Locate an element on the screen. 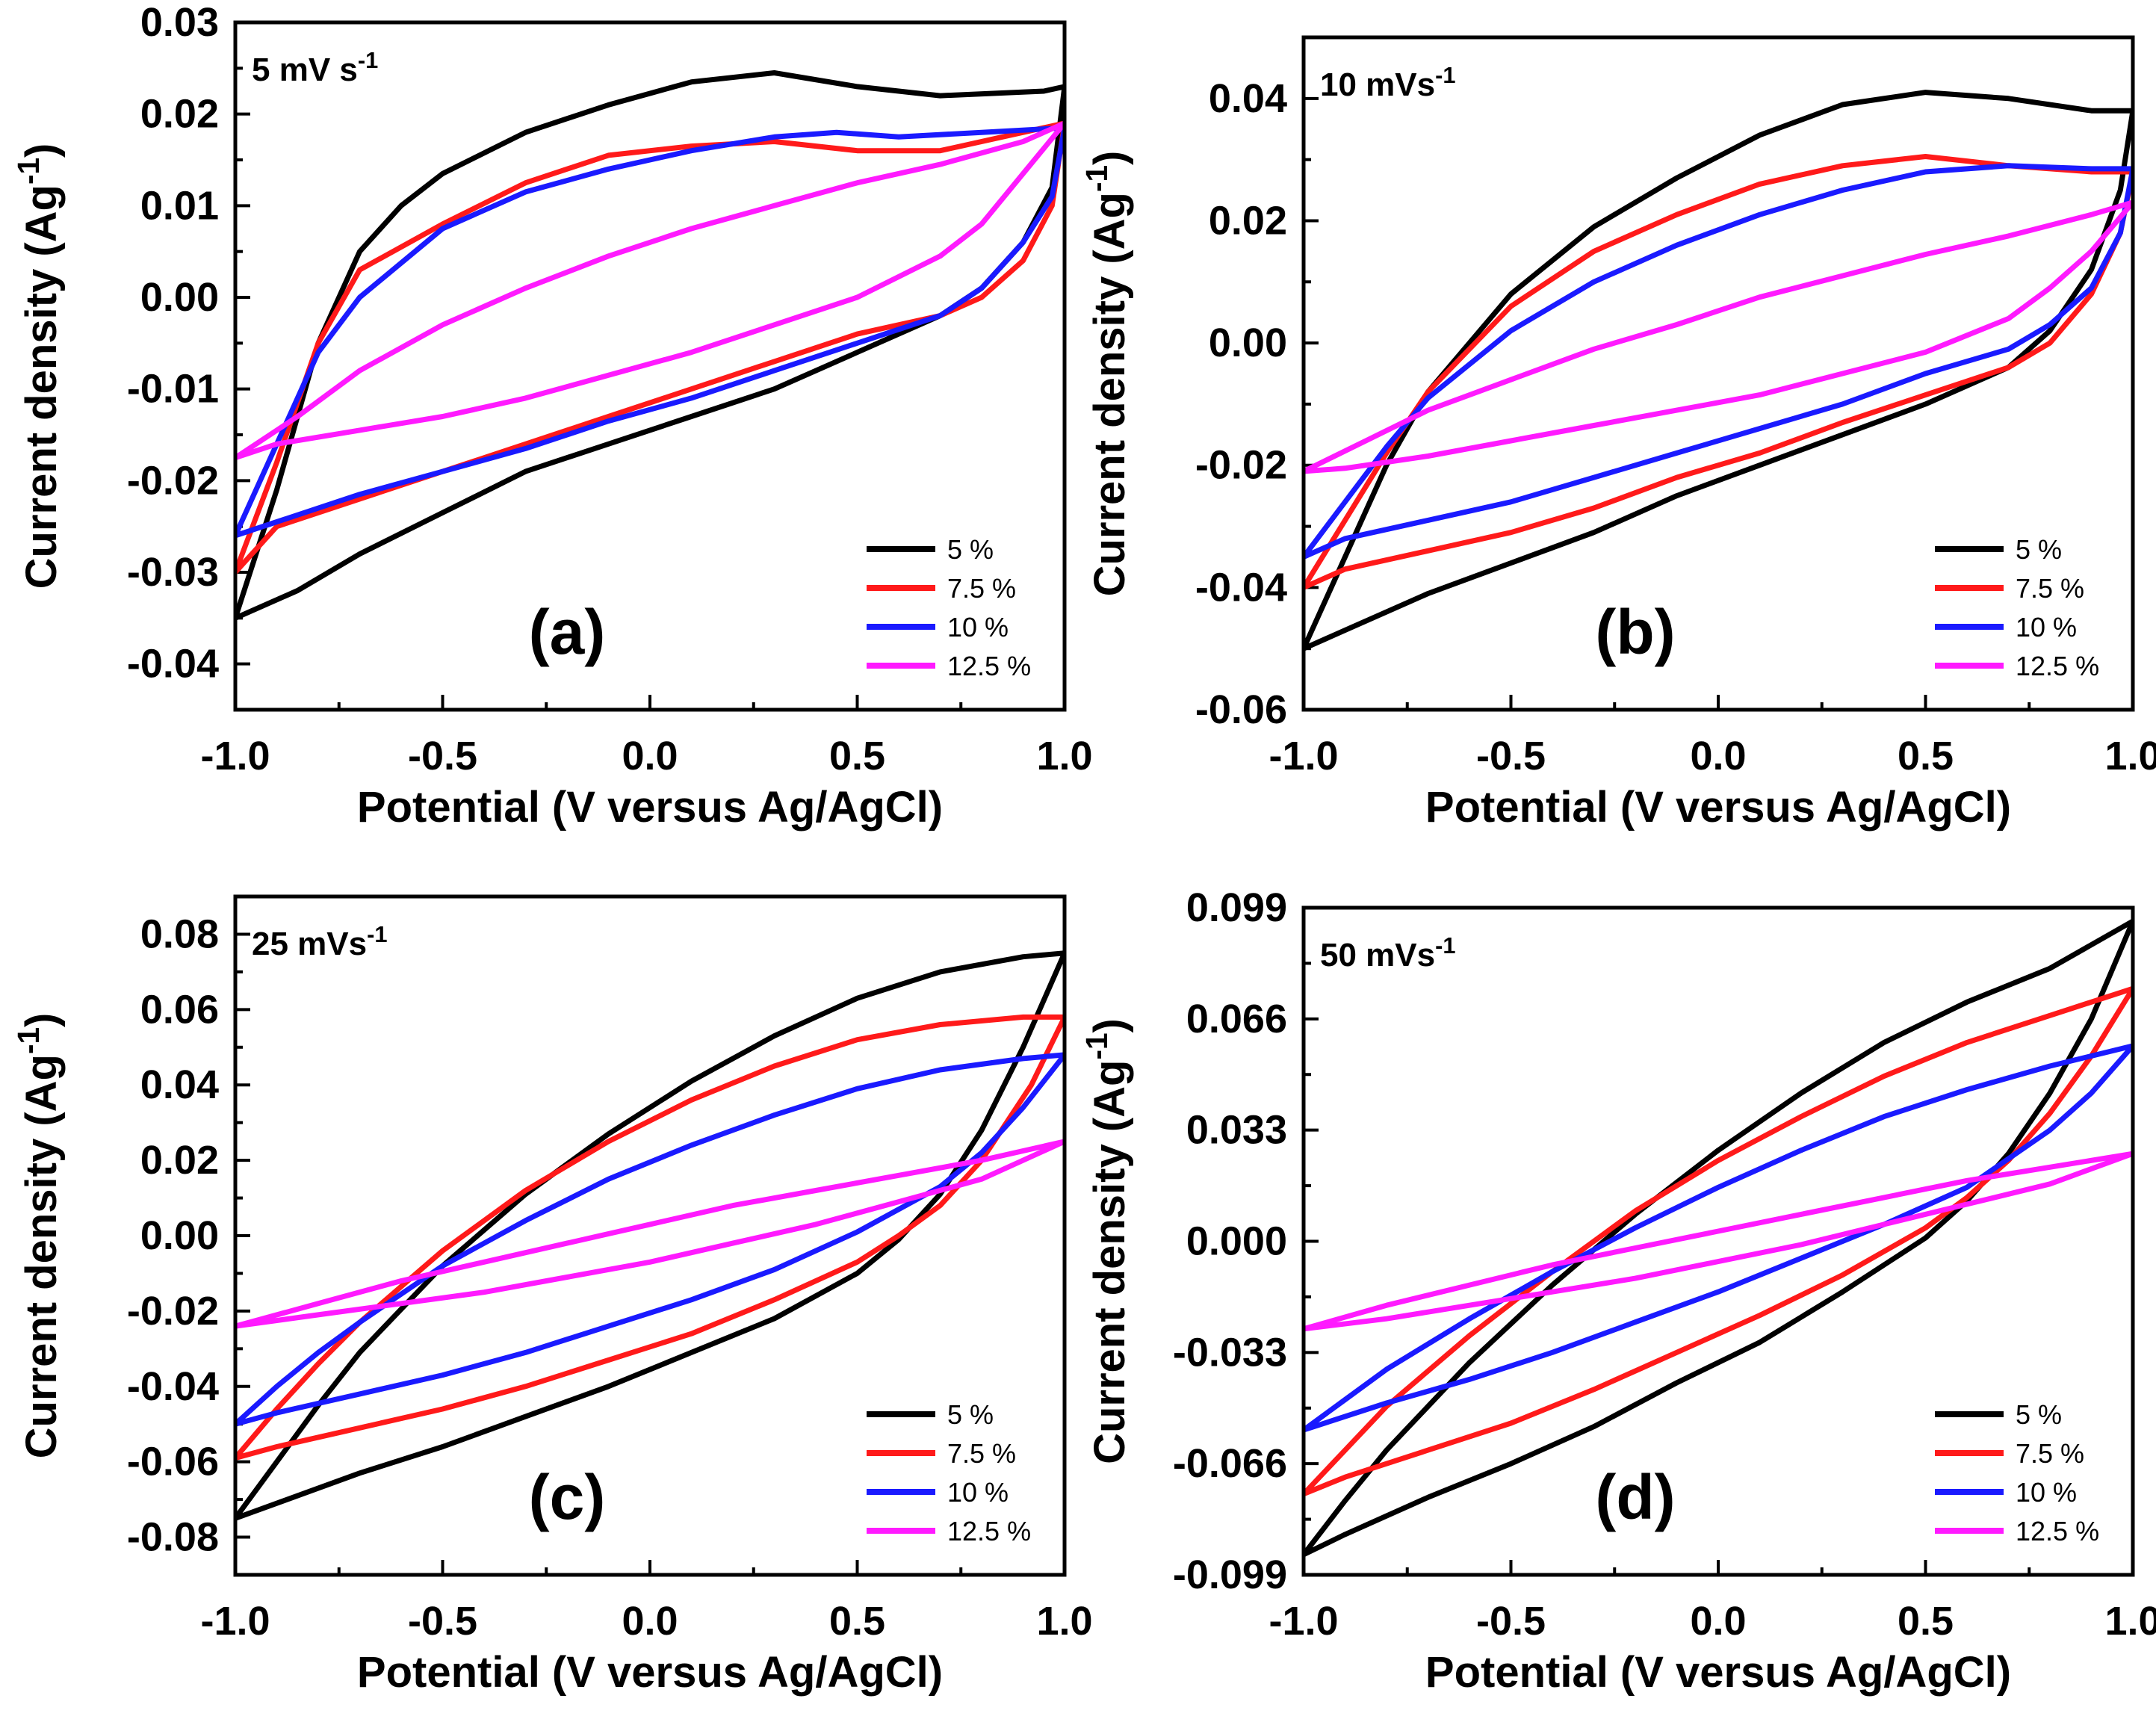  panel-label: (b) is located at coordinates (1635, 632).